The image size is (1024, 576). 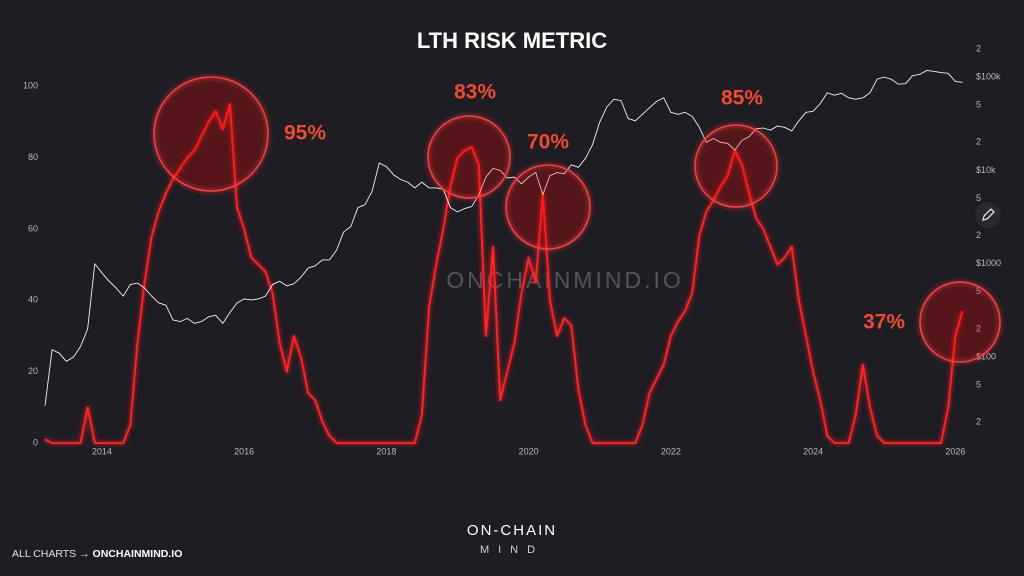 What do you see at coordinates (33, 300) in the screenshot?
I see `y-tick-label: 40` at bounding box center [33, 300].